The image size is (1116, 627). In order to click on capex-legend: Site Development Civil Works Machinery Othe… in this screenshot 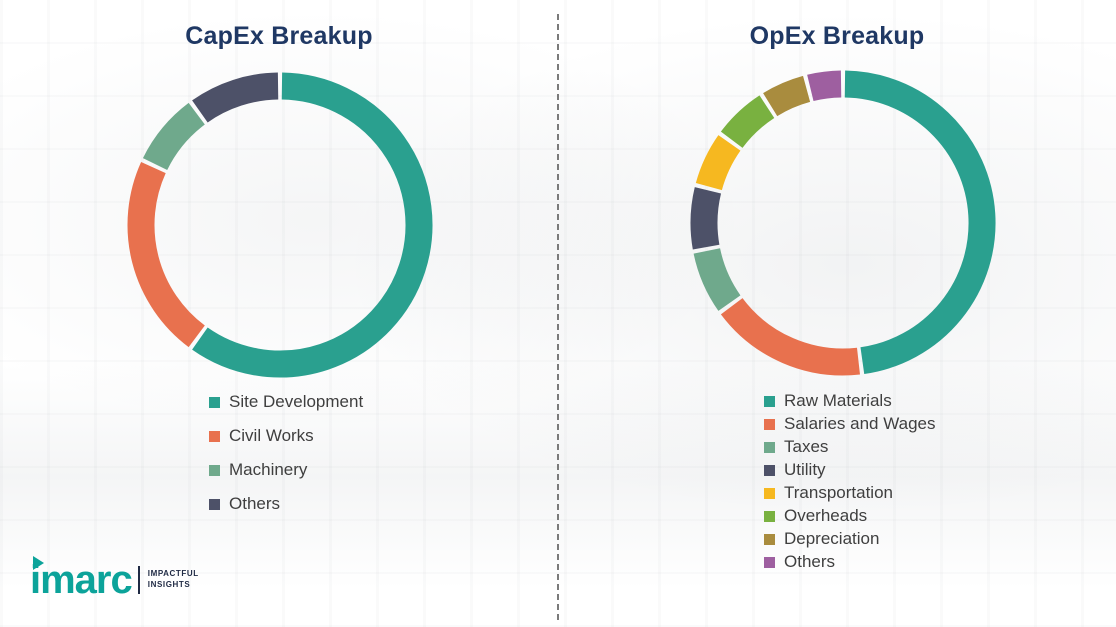, I will do `click(286, 460)`.